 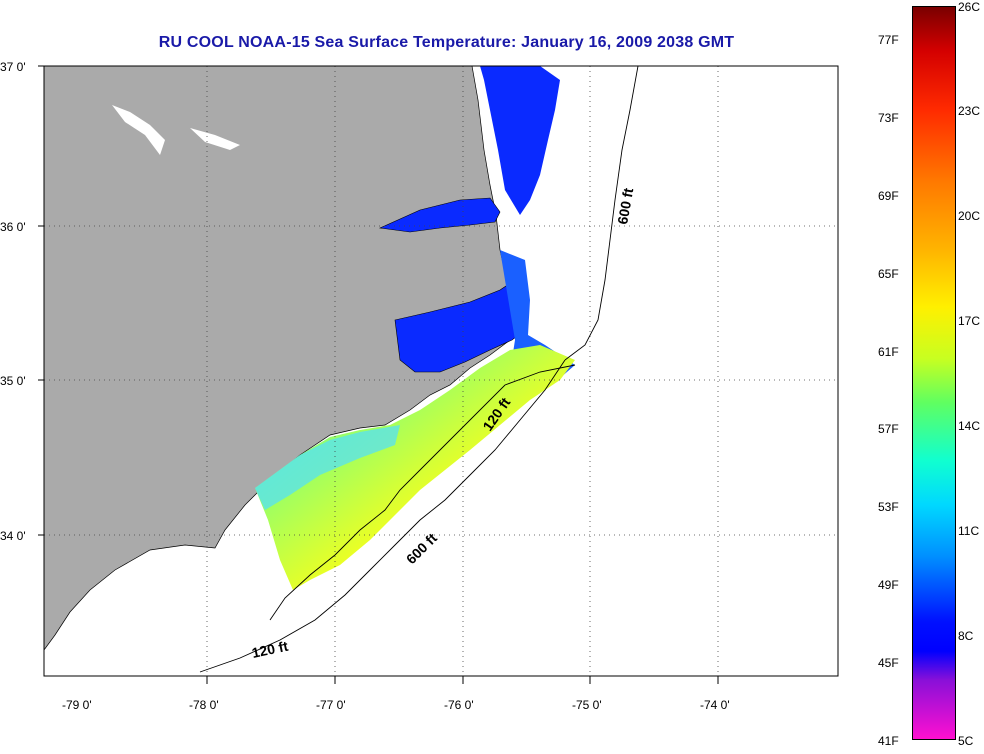 What do you see at coordinates (888, 741) in the screenshot?
I see `colorbar-f-label: 41F` at bounding box center [888, 741].